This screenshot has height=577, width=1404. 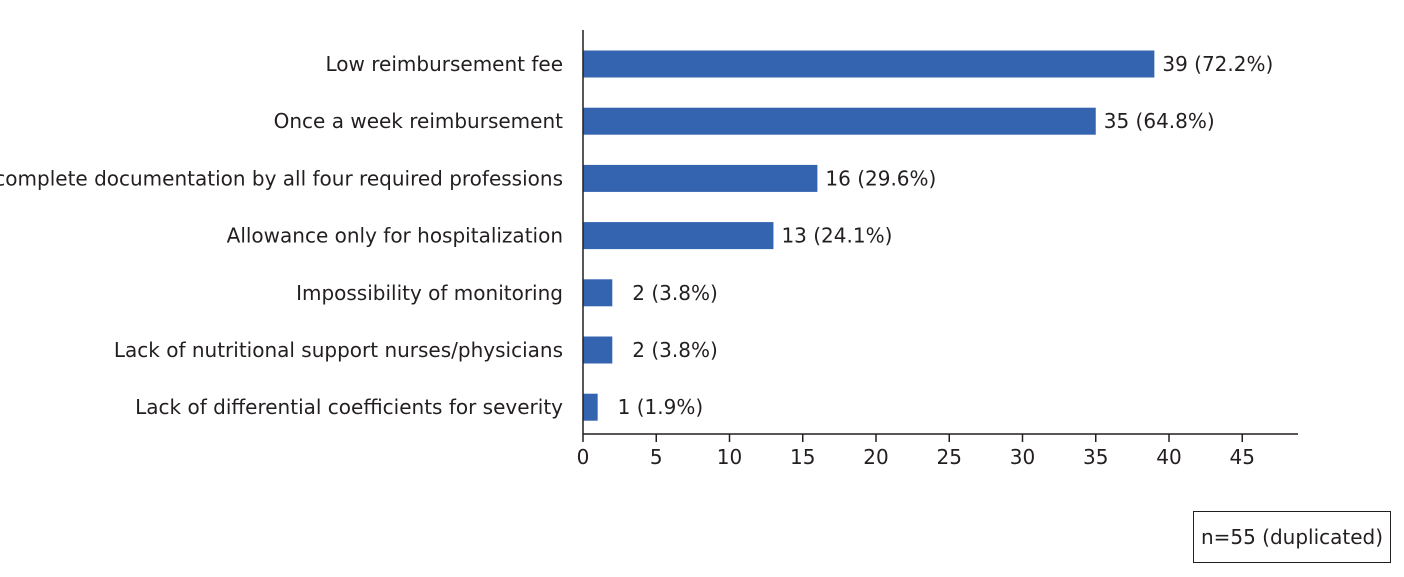 I want to click on sample-size-note: n=55 (duplicated), so click(x=1292, y=537).